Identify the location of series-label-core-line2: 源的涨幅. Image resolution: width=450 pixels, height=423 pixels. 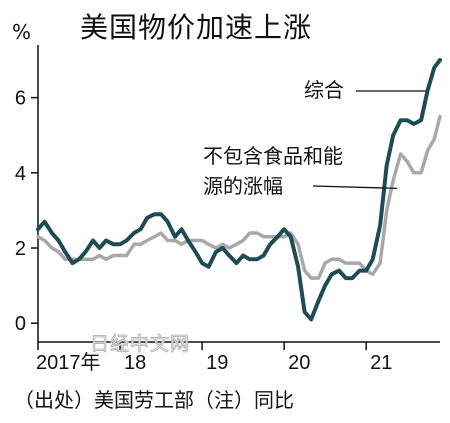
(243, 186).